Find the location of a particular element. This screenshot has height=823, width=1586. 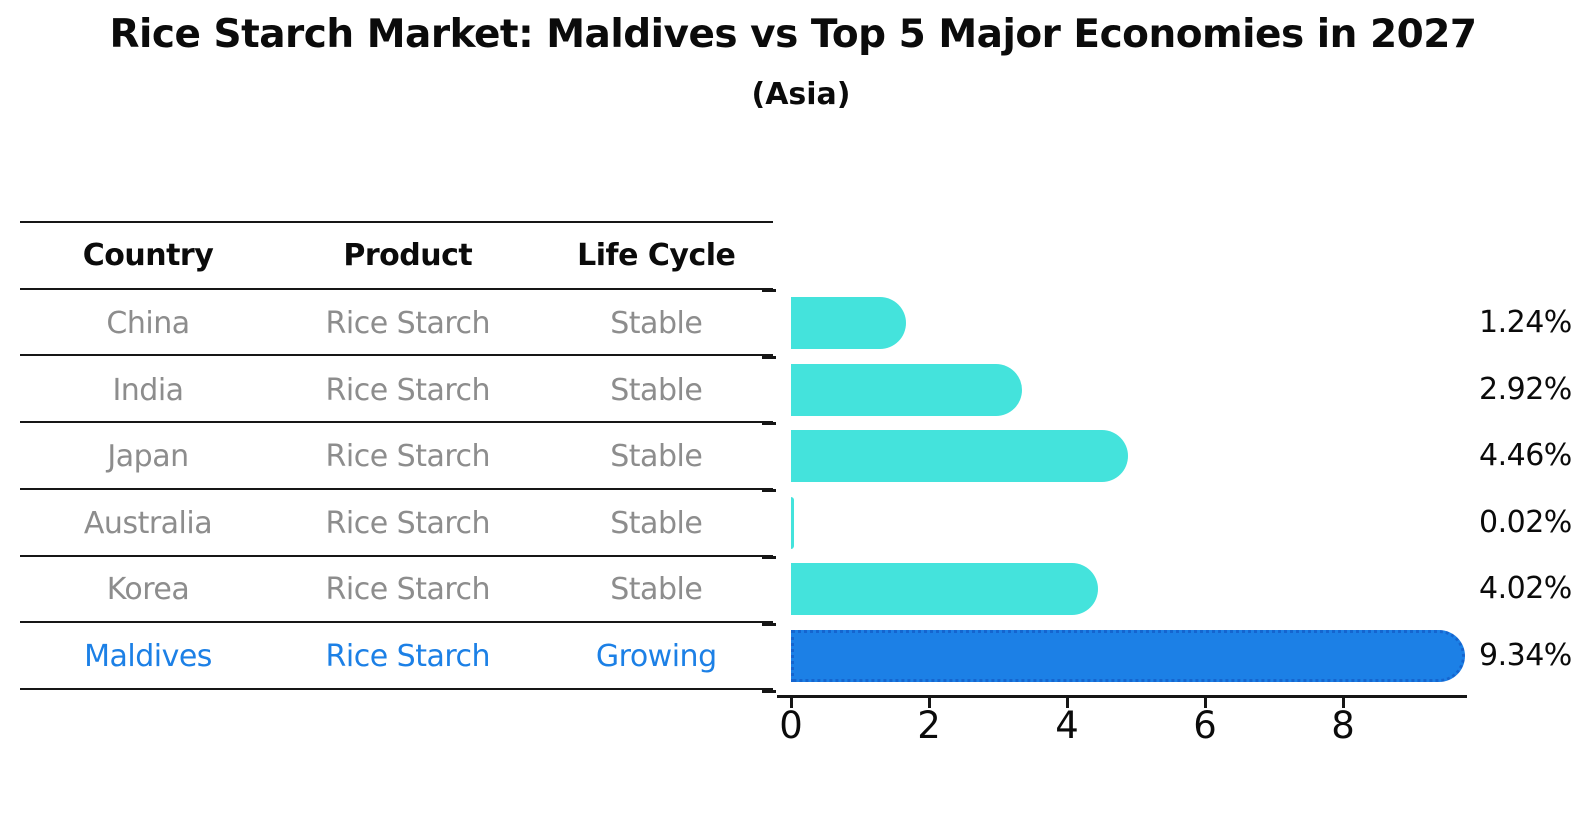

value-label-japan: 4.46% is located at coordinates (1525, 455).